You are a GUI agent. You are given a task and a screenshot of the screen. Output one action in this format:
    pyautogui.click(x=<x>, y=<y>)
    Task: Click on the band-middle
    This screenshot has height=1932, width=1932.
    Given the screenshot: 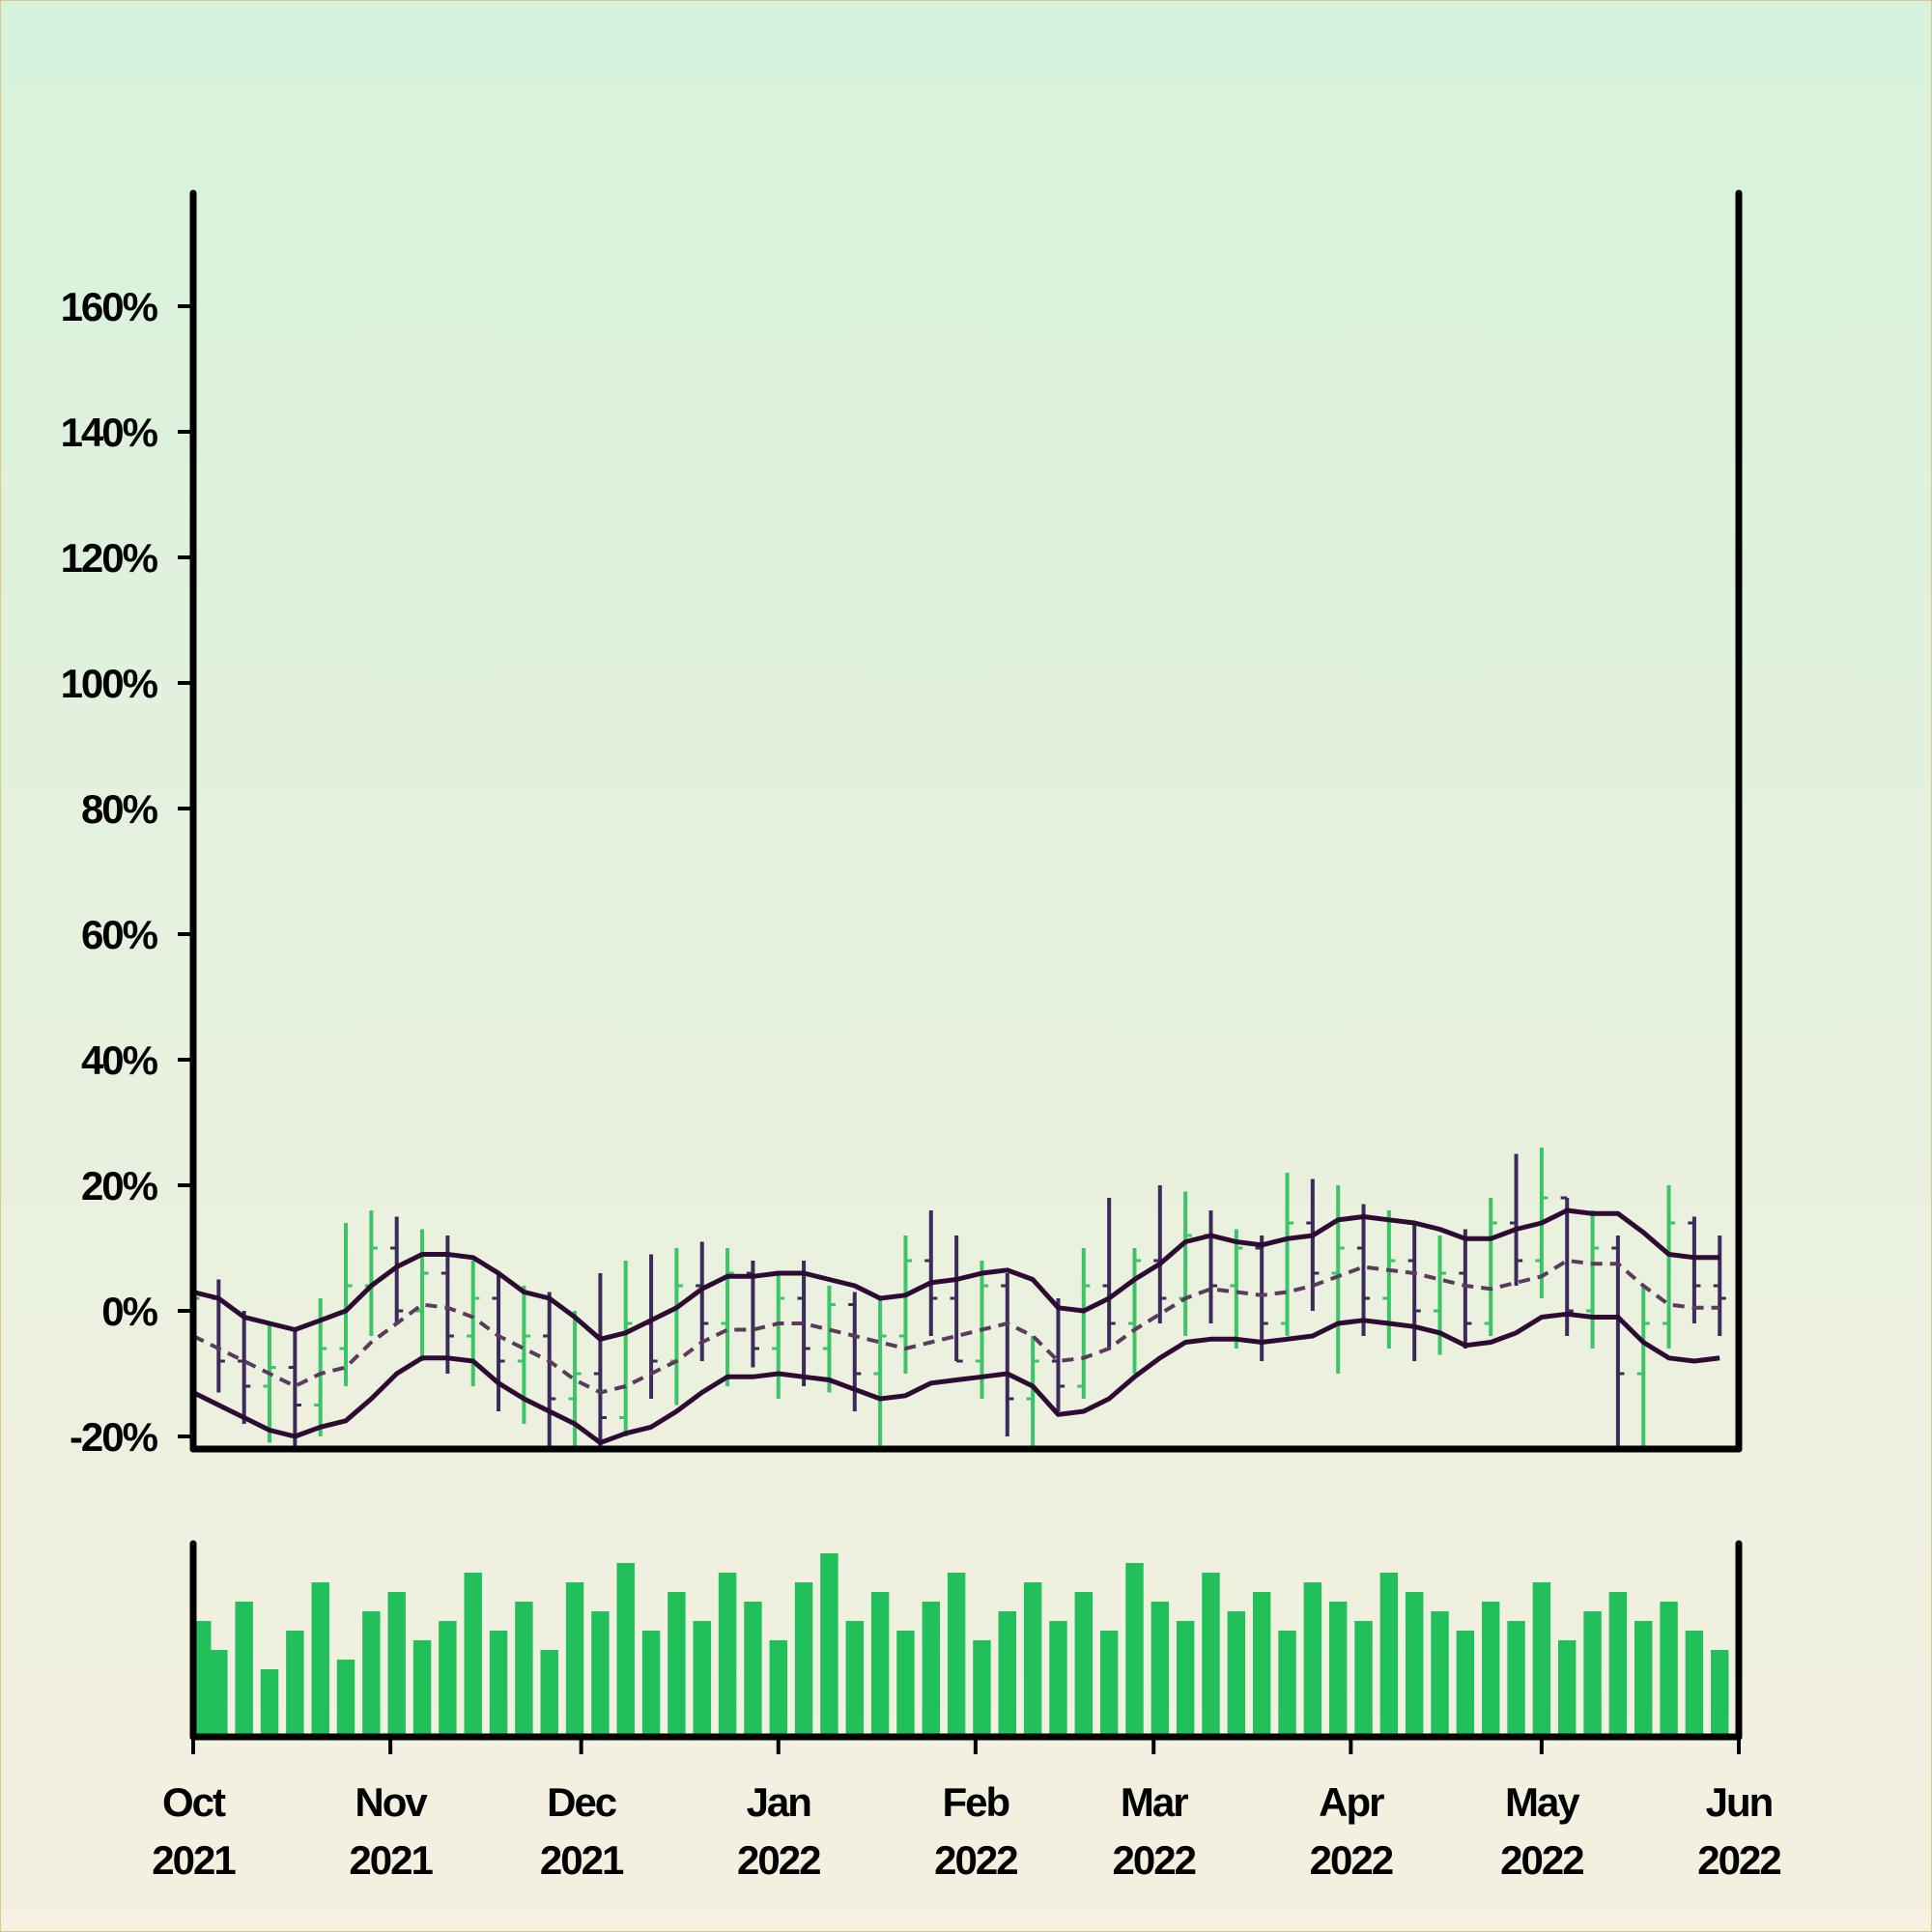 What is the action you would take?
    pyautogui.click(x=956, y=1327)
    